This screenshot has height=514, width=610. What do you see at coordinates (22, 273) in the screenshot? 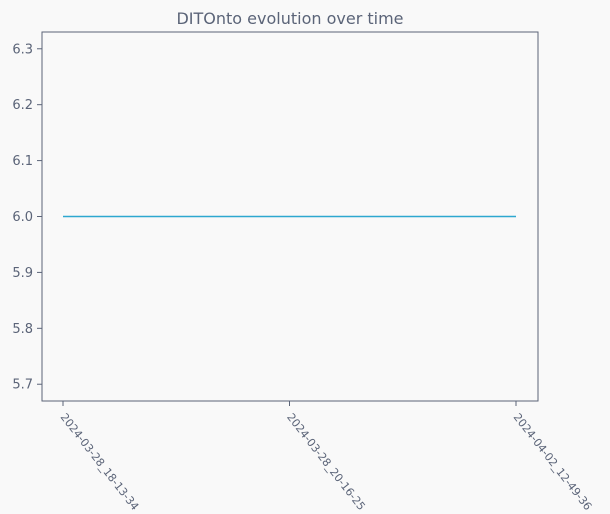
I see `y-tick-label: 5.9` at bounding box center [22, 273].